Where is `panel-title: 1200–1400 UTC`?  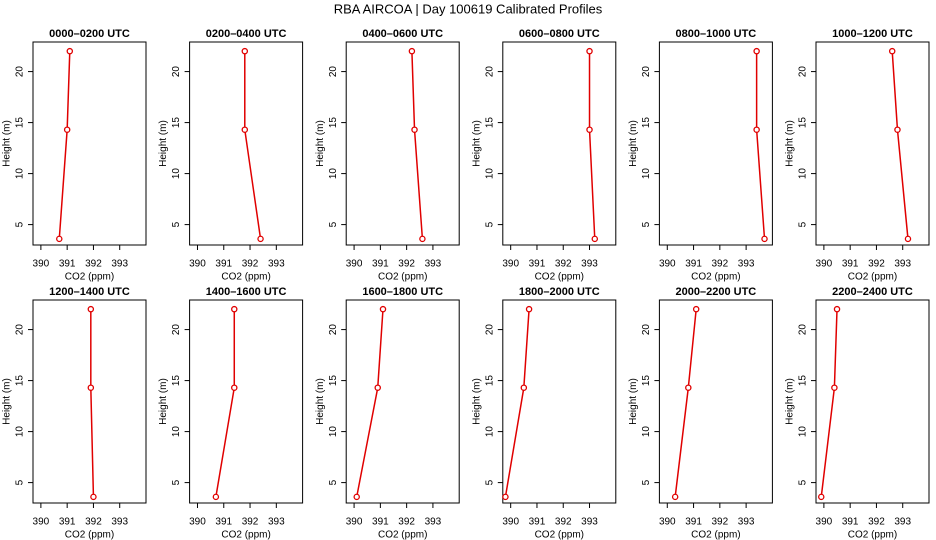 panel-title: 1200–1400 UTC is located at coordinates (89, 292).